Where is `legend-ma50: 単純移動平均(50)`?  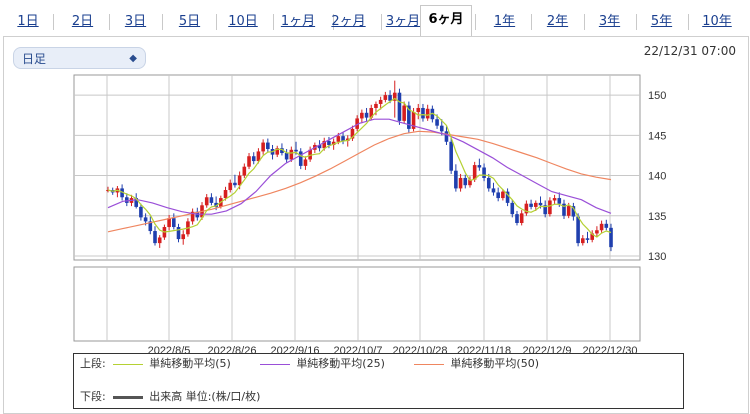
legend-ma50: 単純移動平均(50) is located at coordinates (474, 364).